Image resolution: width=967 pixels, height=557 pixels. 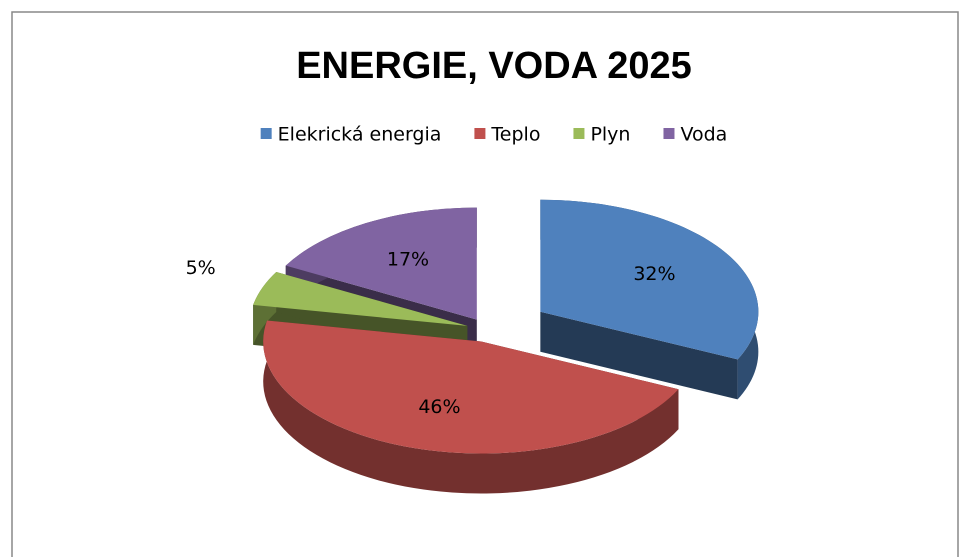 I want to click on legend-text: Voda, so click(x=703, y=135).